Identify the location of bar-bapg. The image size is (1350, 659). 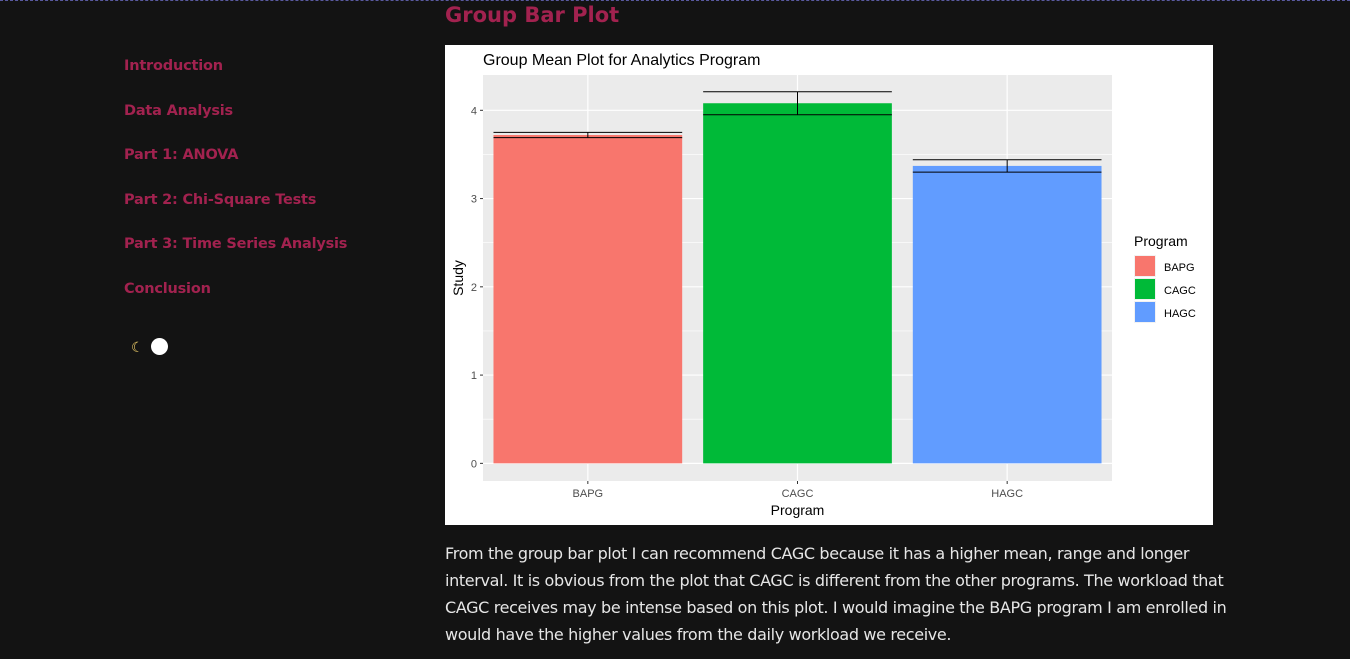
(588, 299).